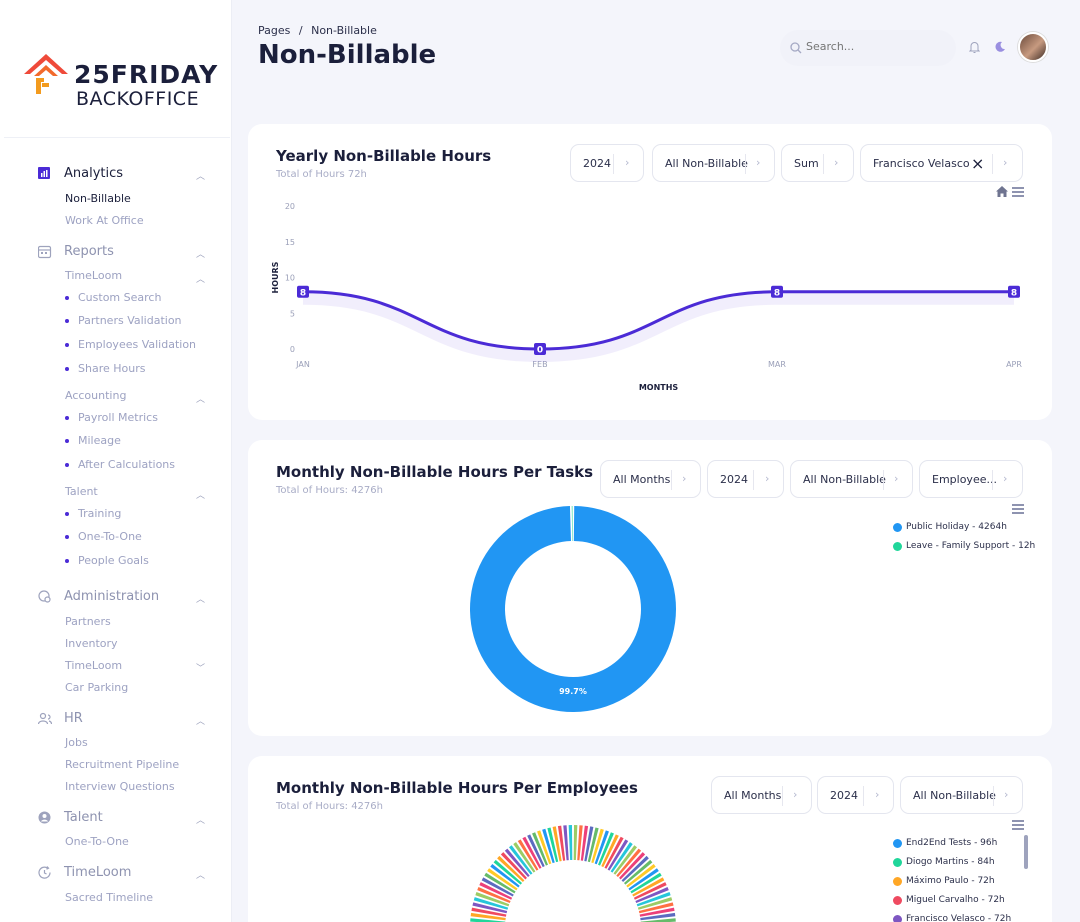  Describe the element at coordinates (104, 220) in the screenshot. I see `nav-work-at-office: Work At Office` at that location.